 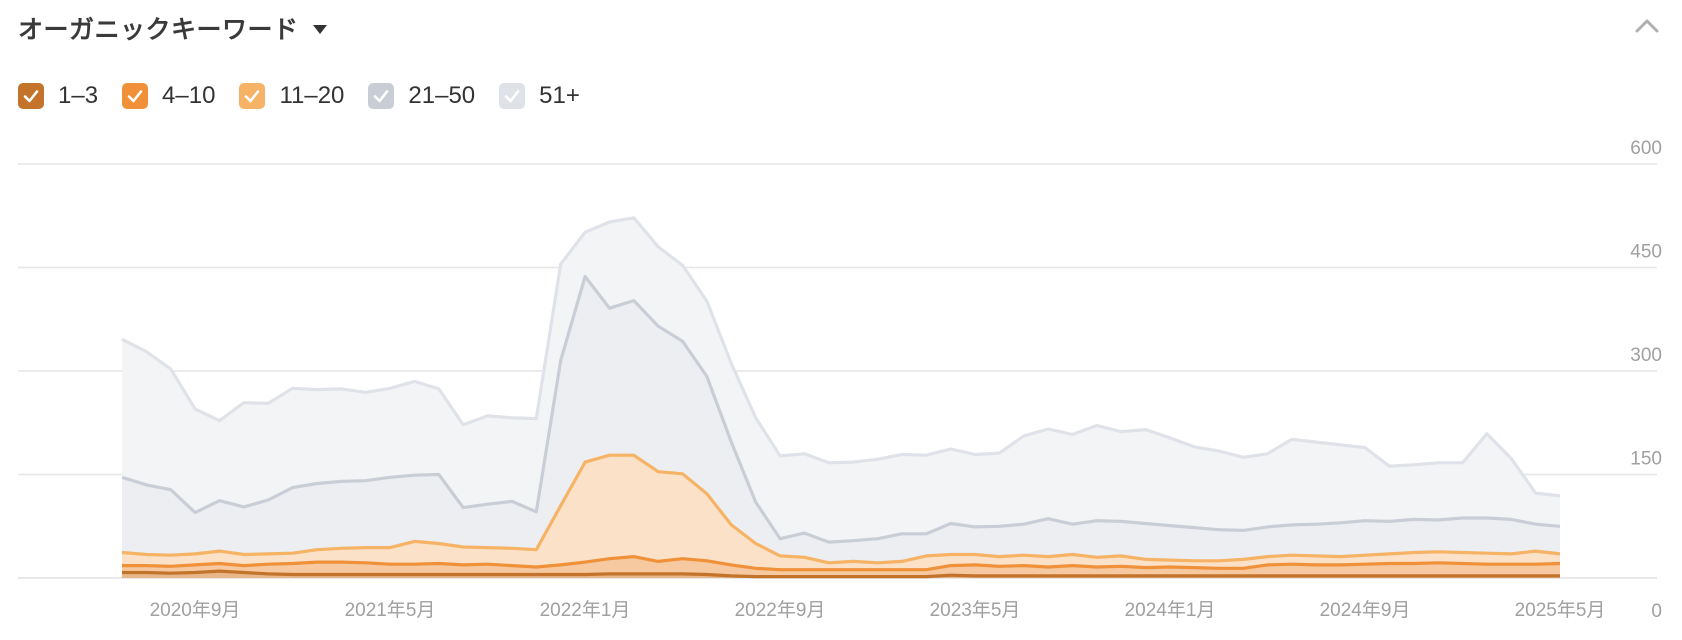 I want to click on legend-item: 1–3, so click(x=58, y=96).